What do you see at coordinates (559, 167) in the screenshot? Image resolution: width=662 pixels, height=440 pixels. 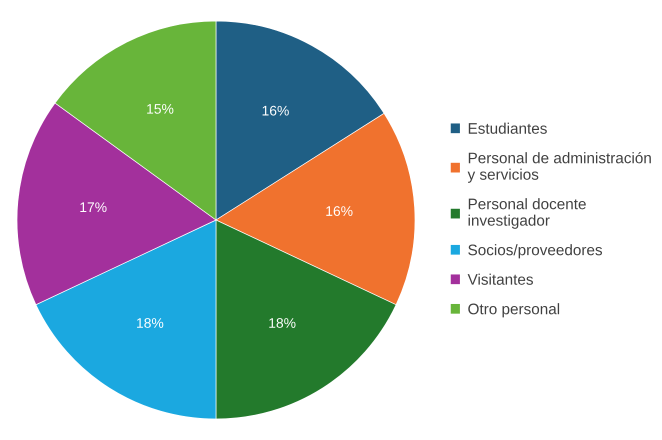 I see `legend-label: Personal de administración y servicios` at bounding box center [559, 167].